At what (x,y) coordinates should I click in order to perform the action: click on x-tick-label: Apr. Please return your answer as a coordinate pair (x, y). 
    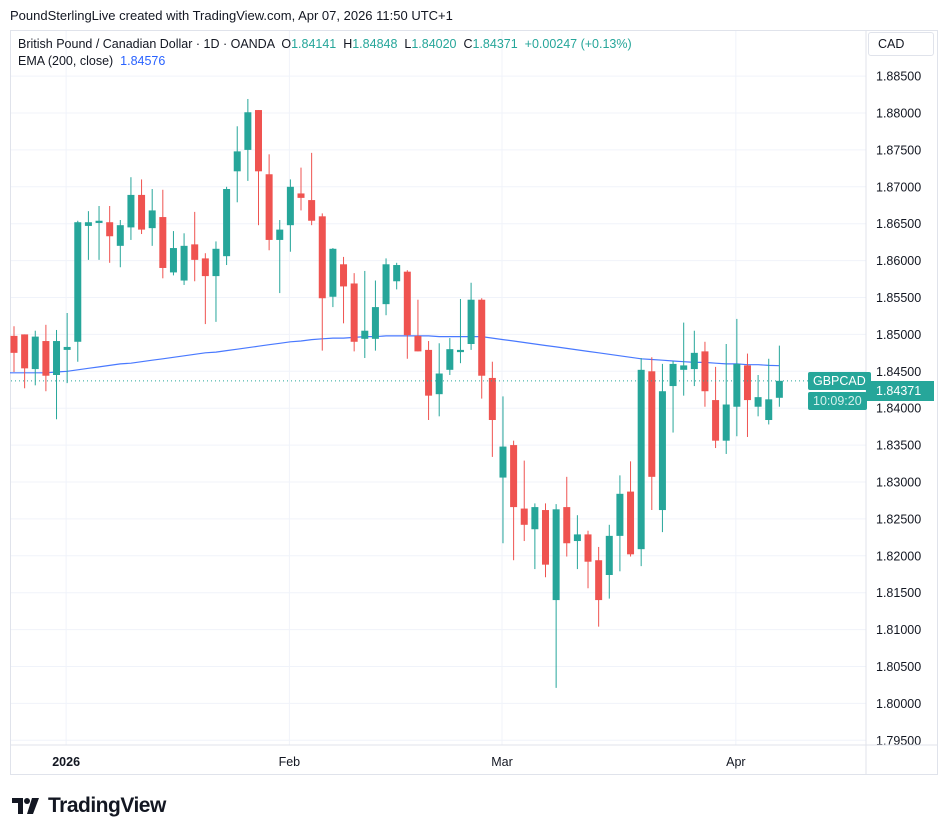
    Looking at the image, I should click on (735, 762).